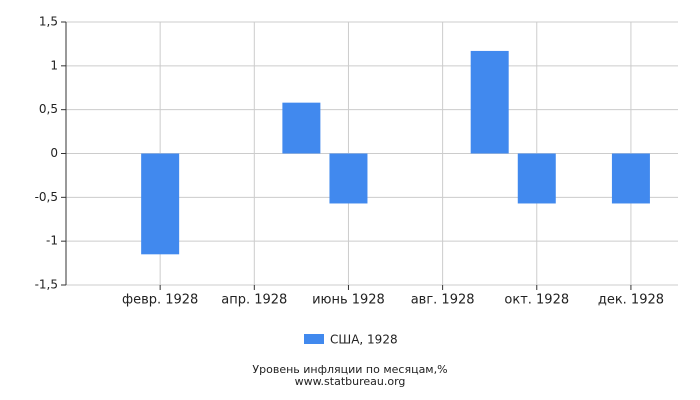  Describe the element at coordinates (160, 300) in the screenshot. I see `x-tick-label: февр. 1928` at that location.